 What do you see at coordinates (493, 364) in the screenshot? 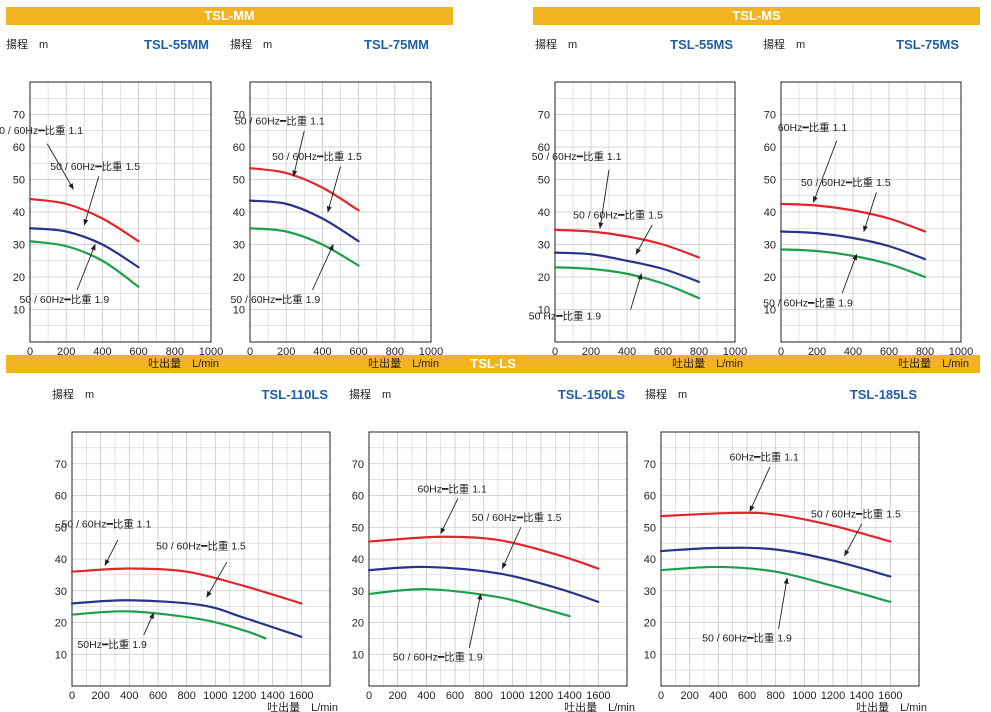
I see `banner-tsl-ls: TSL-LS` at bounding box center [493, 364].